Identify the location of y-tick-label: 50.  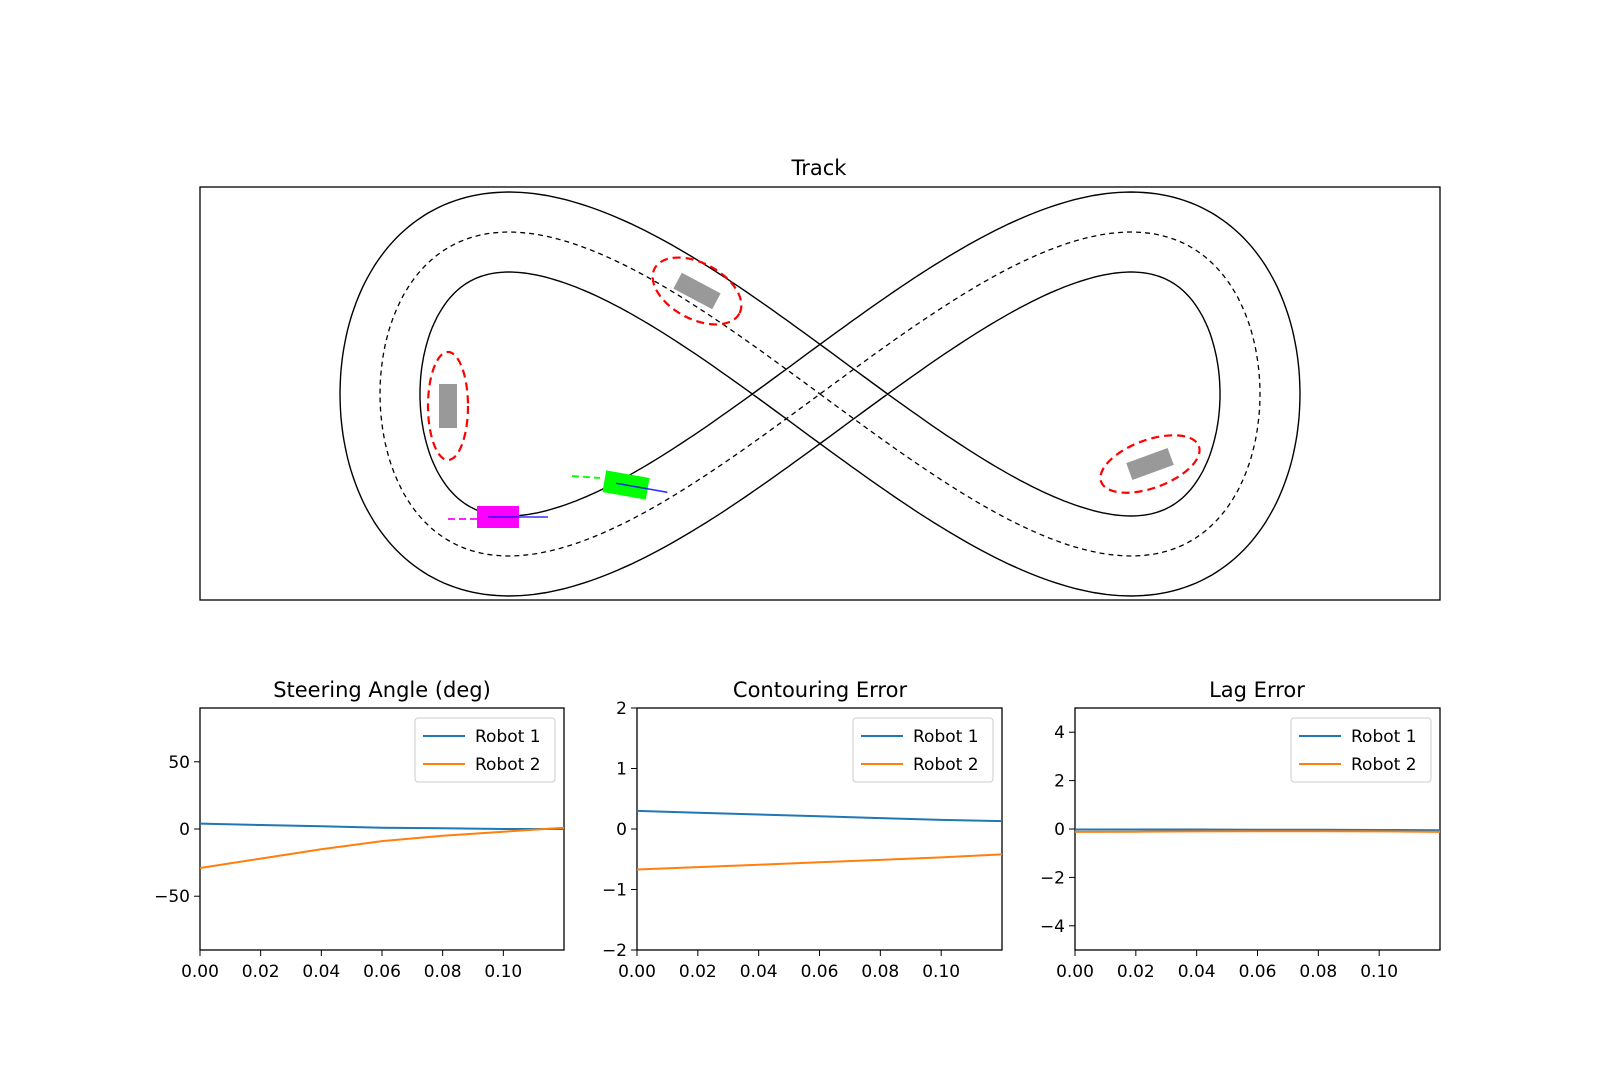
(179, 763).